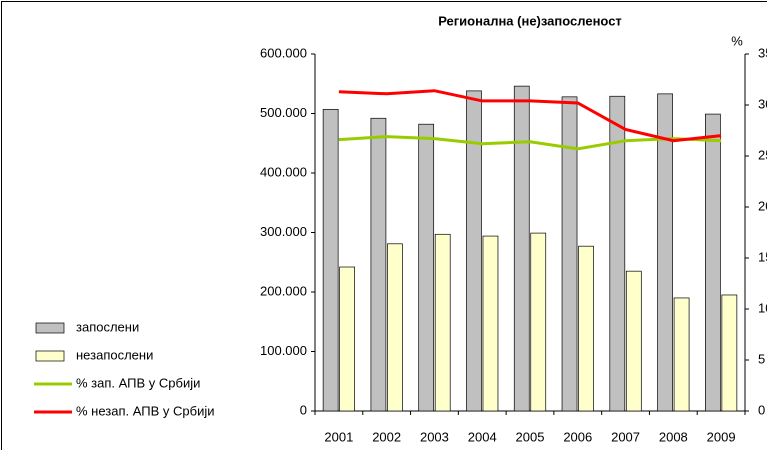 The image size is (767, 450). Describe the element at coordinates (283, 171) in the screenshot. I see `y-tick-label: 400.000` at that location.